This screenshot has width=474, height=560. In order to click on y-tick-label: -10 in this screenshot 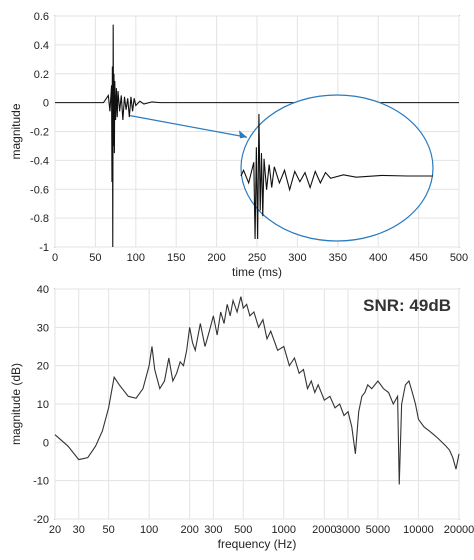, I will do `click(41, 482)`.